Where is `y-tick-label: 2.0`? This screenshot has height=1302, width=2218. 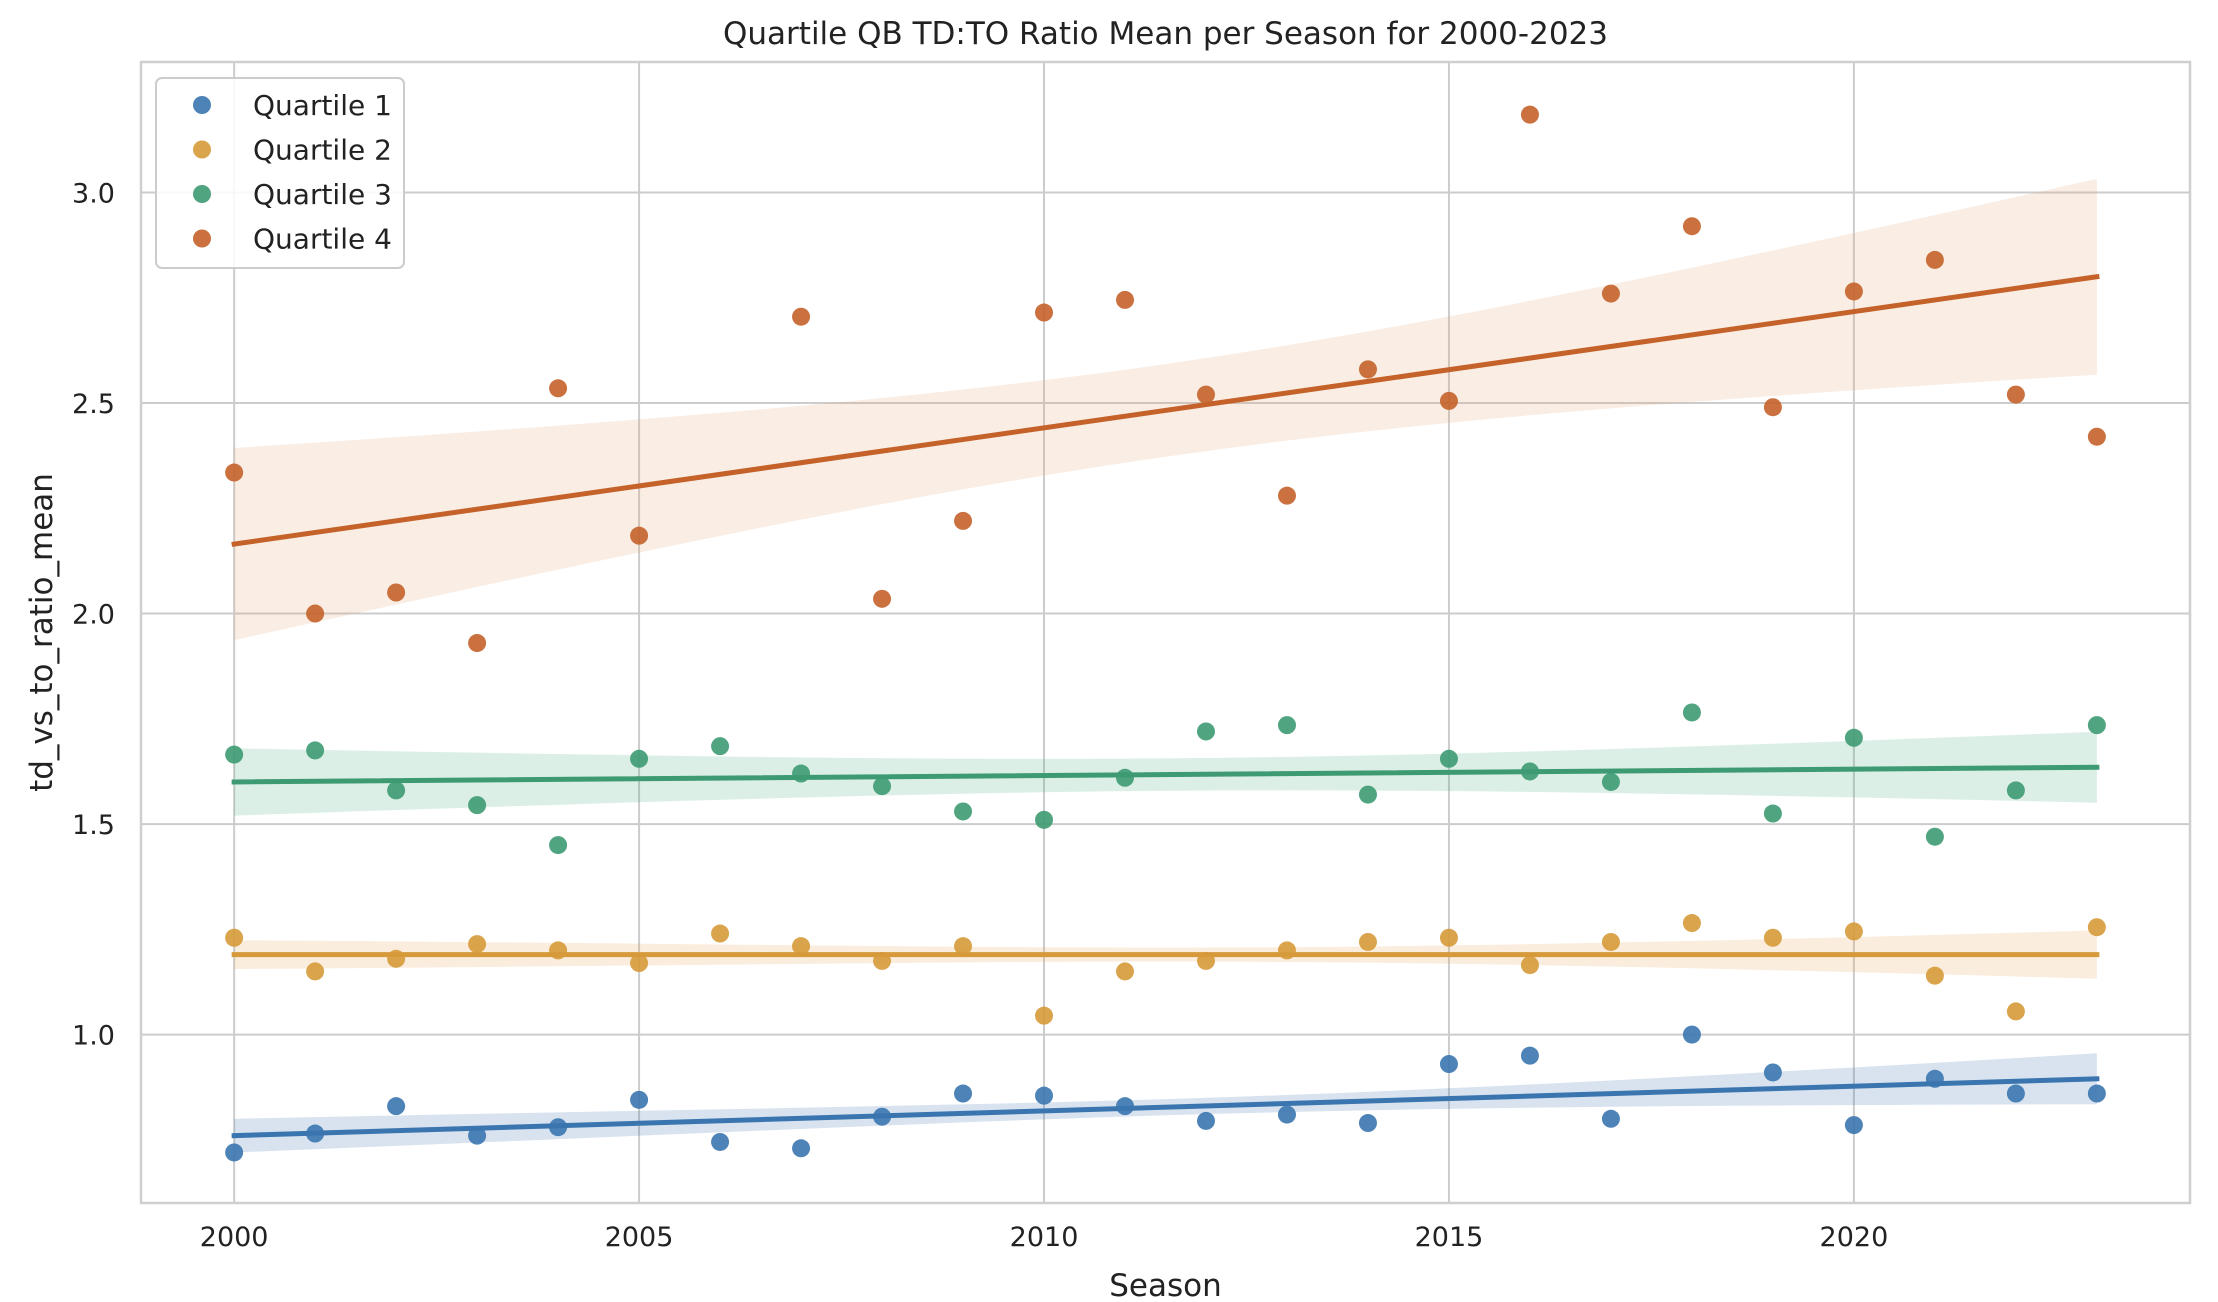
y-tick-label: 2.0 is located at coordinates (93, 615).